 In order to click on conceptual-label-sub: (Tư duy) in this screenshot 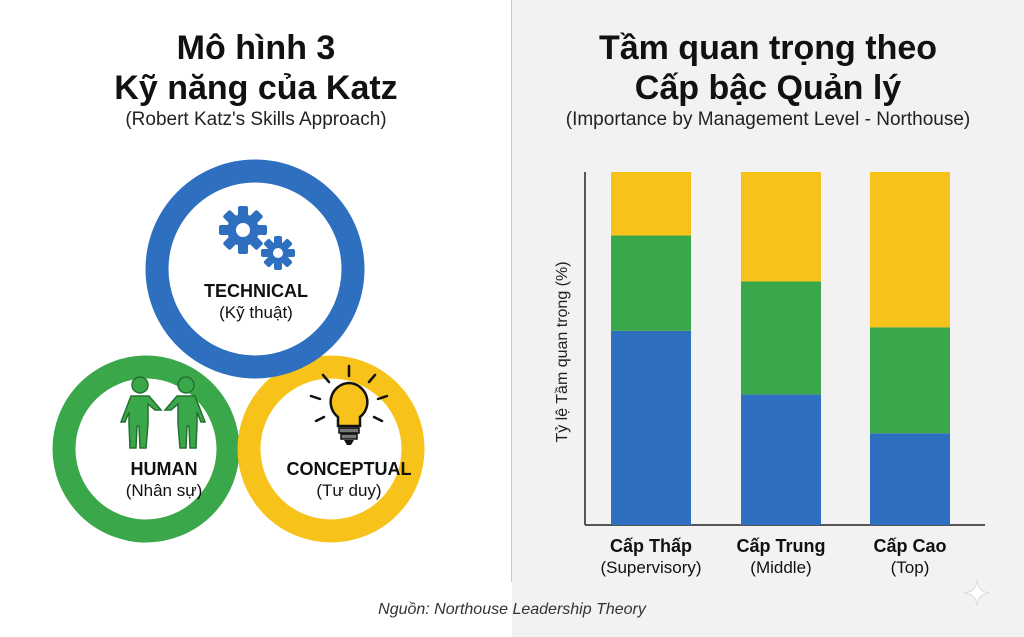, I will do `click(349, 490)`.